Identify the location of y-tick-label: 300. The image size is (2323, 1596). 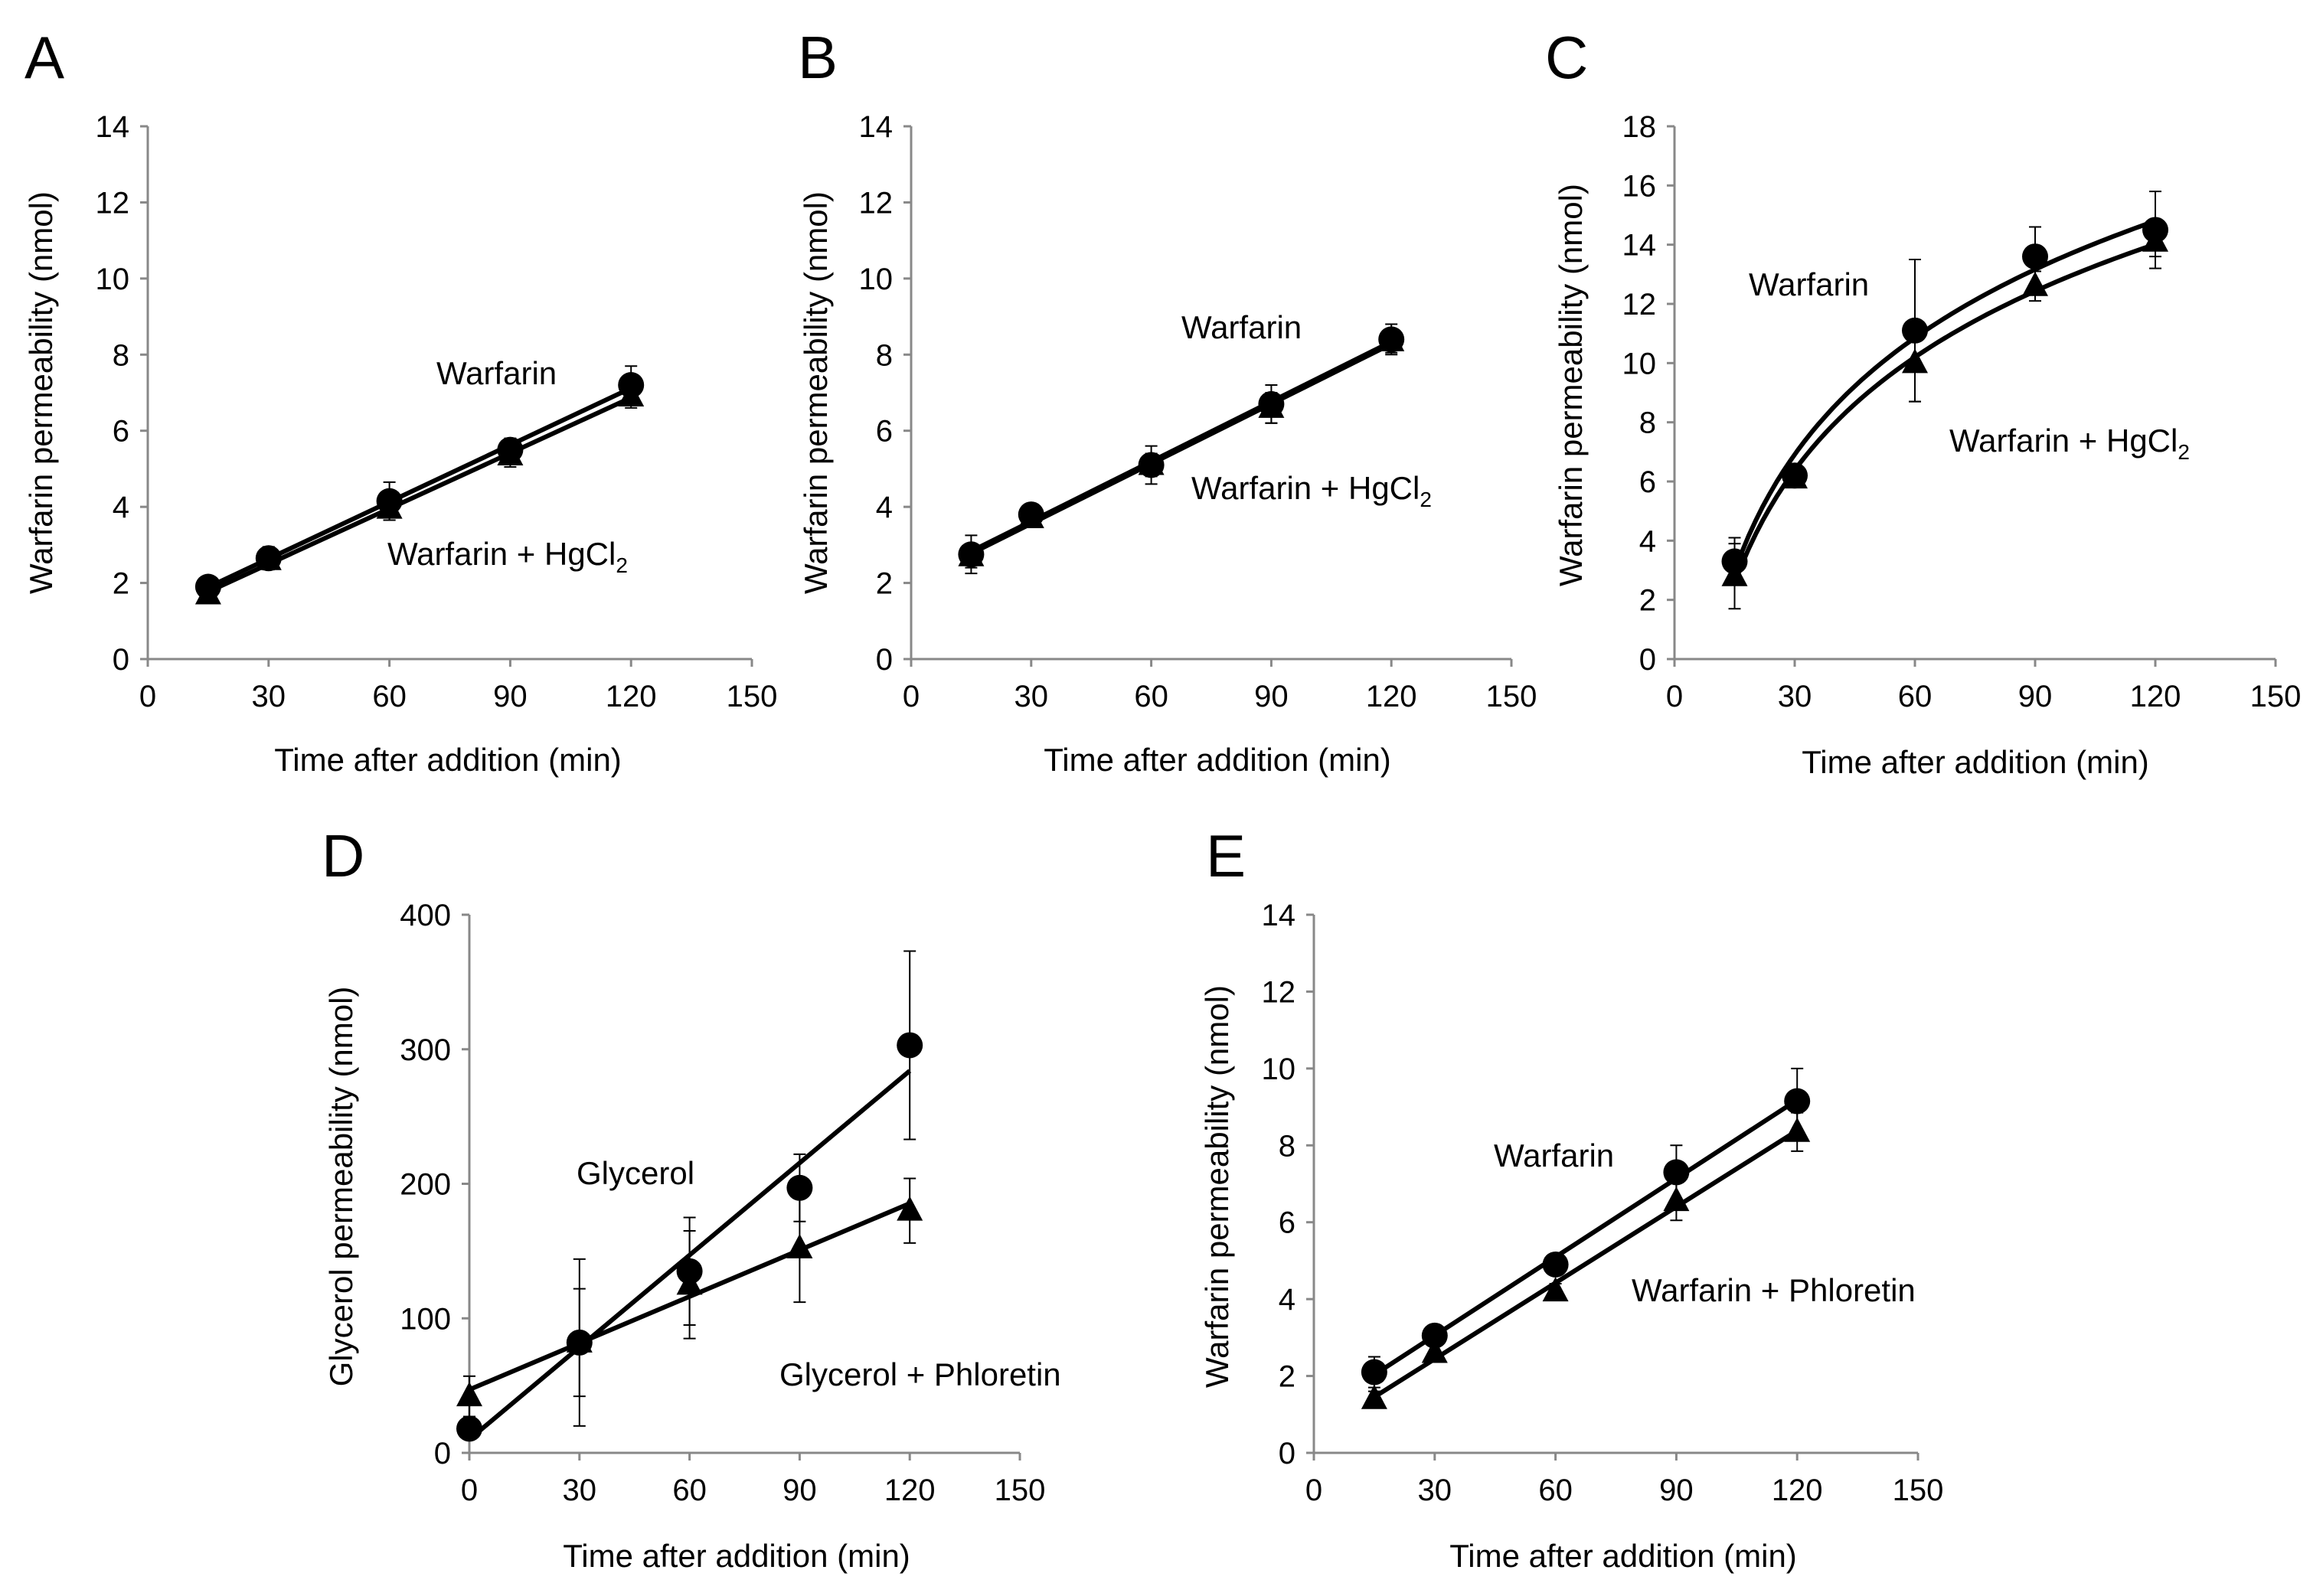
(425, 1050).